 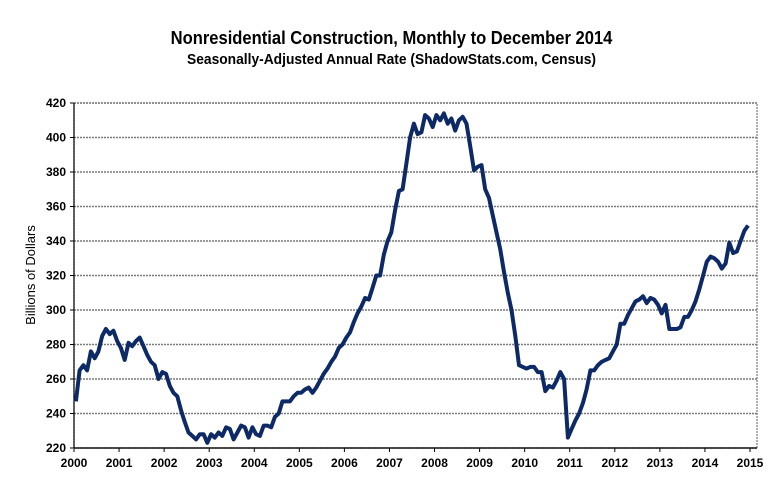 What do you see at coordinates (570, 463) in the screenshot?
I see `x-tick-label: 2011` at bounding box center [570, 463].